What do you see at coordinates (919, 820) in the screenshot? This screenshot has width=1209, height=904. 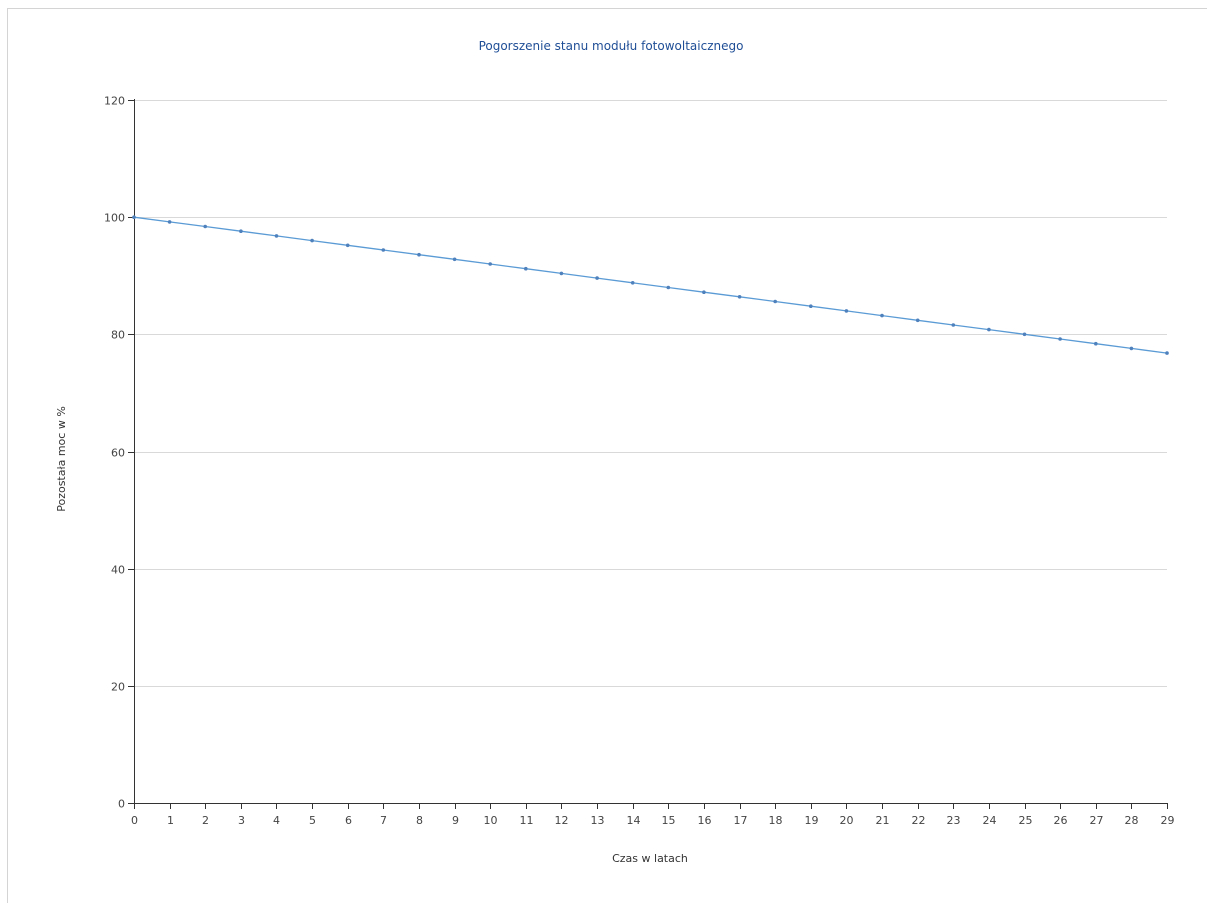 I see `x-tick-label-22: 22` at bounding box center [919, 820].